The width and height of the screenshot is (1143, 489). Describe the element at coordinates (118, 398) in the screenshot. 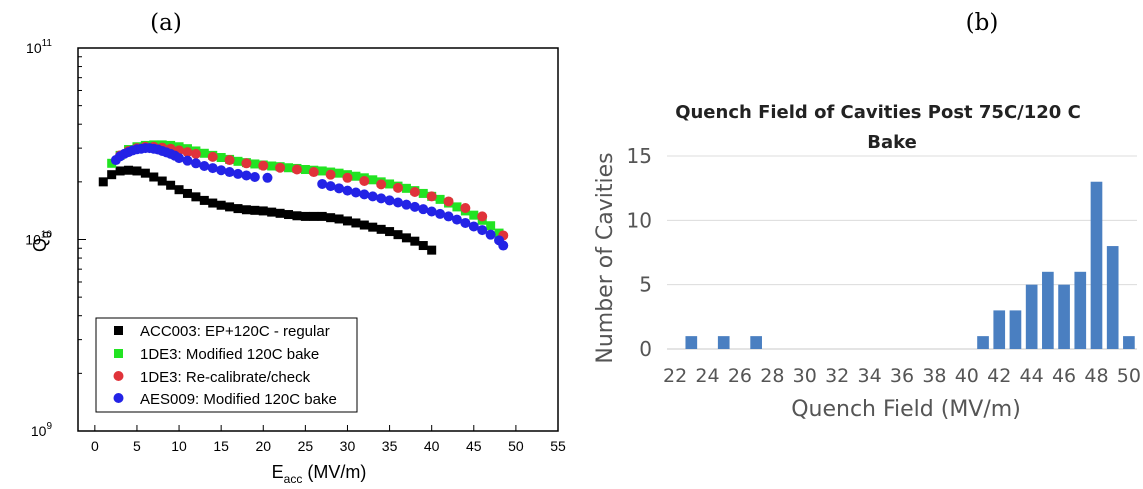

I see `legend-marker-circle-blue` at that location.